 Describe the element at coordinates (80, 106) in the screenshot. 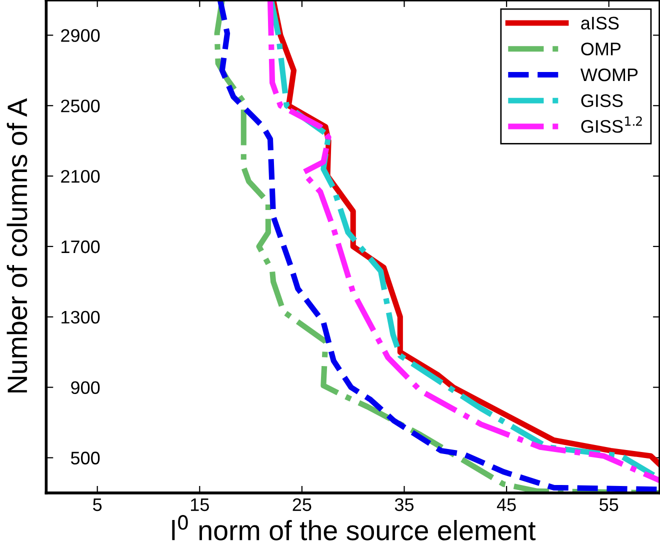

I see `y-tick-label: 2500` at that location.